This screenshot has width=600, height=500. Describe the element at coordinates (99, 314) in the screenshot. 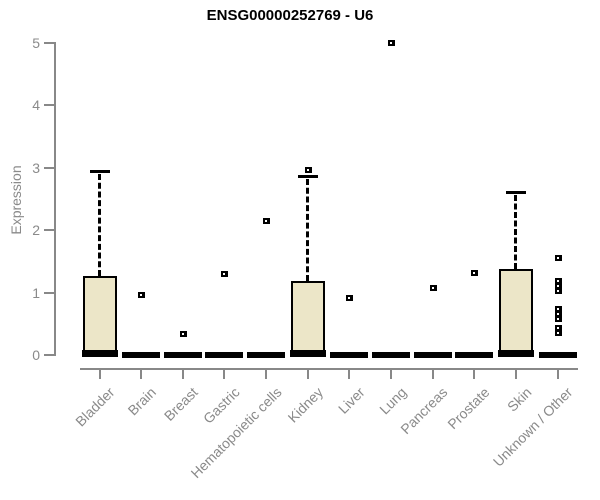

I see `box-bladder` at that location.